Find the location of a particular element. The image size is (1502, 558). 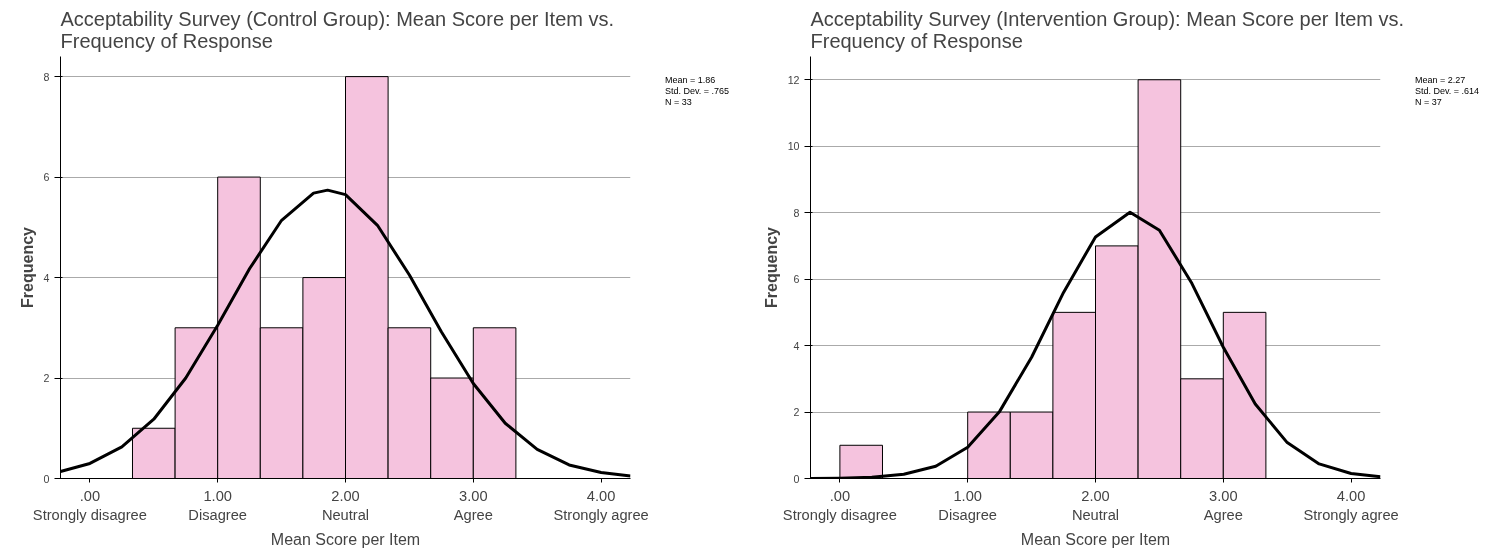

chart-title: Acceptability Survey (Control Group): Mean Score per Item vs. Frequency of Response is located at coordinates (337, 29).